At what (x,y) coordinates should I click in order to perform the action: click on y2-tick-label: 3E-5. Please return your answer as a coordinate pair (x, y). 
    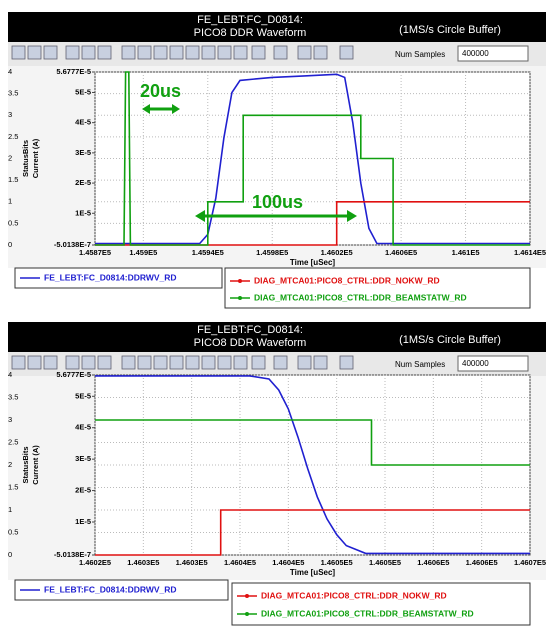
    Looking at the image, I should click on (83, 152).